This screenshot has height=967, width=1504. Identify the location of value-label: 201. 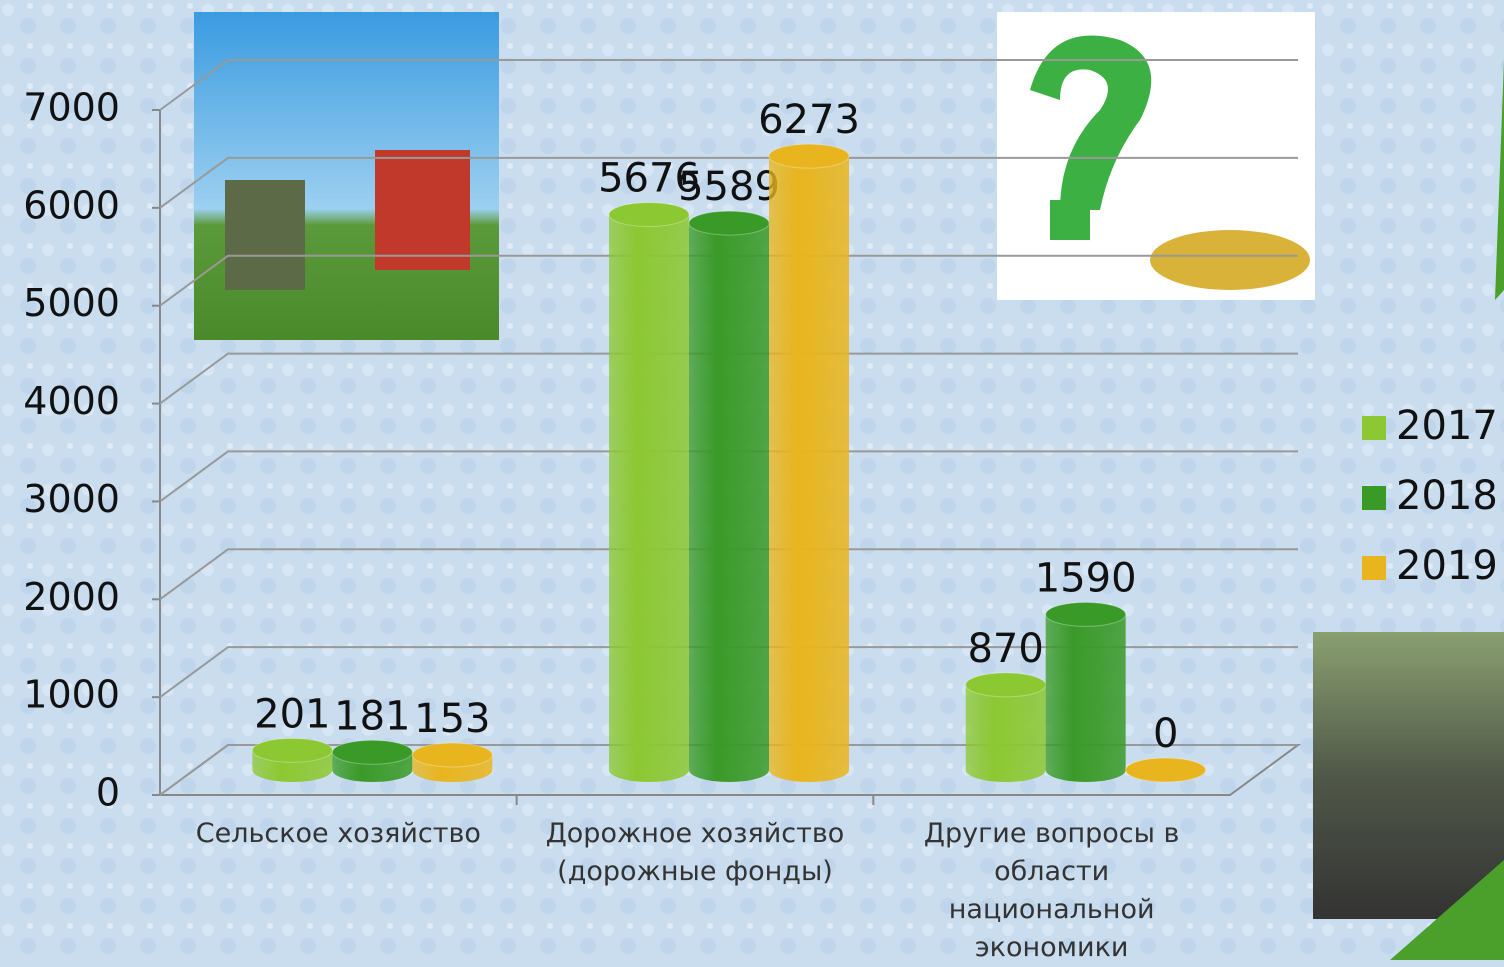
(292, 714).